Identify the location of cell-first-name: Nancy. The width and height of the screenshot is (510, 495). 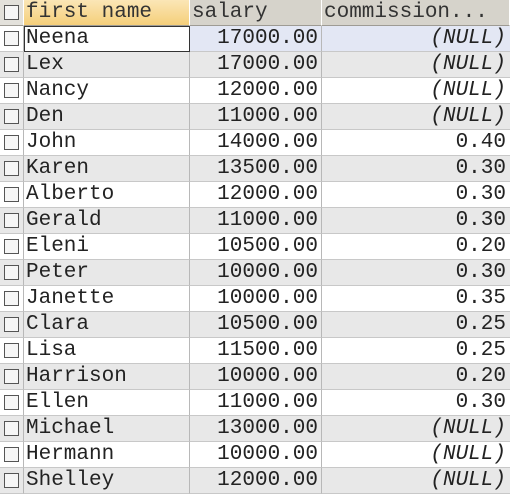
(107, 91).